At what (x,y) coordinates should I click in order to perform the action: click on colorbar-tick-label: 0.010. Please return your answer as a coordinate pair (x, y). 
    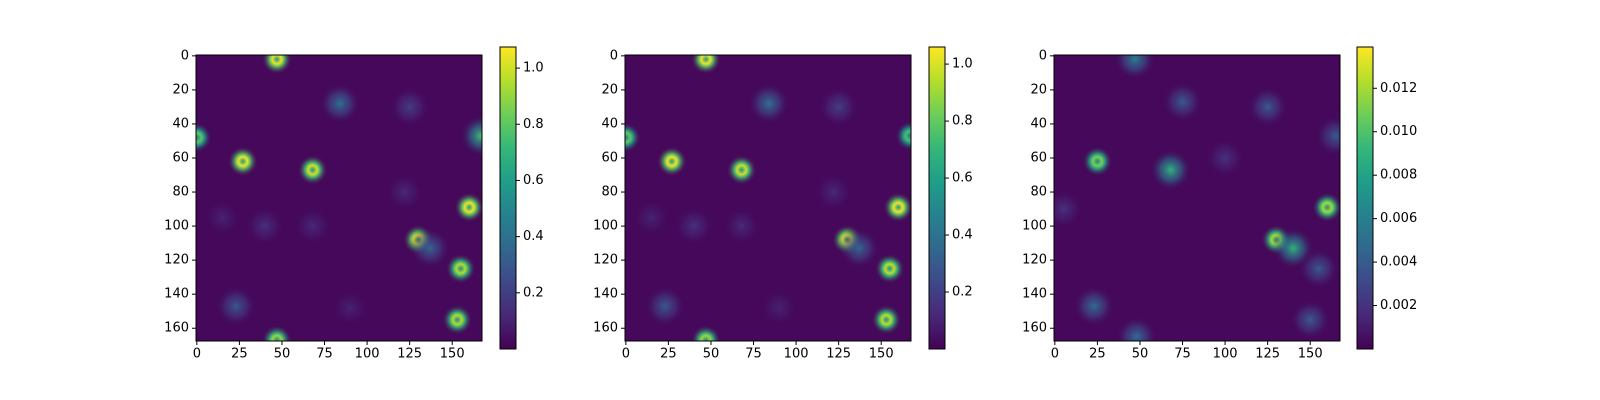
    Looking at the image, I should click on (1398, 131).